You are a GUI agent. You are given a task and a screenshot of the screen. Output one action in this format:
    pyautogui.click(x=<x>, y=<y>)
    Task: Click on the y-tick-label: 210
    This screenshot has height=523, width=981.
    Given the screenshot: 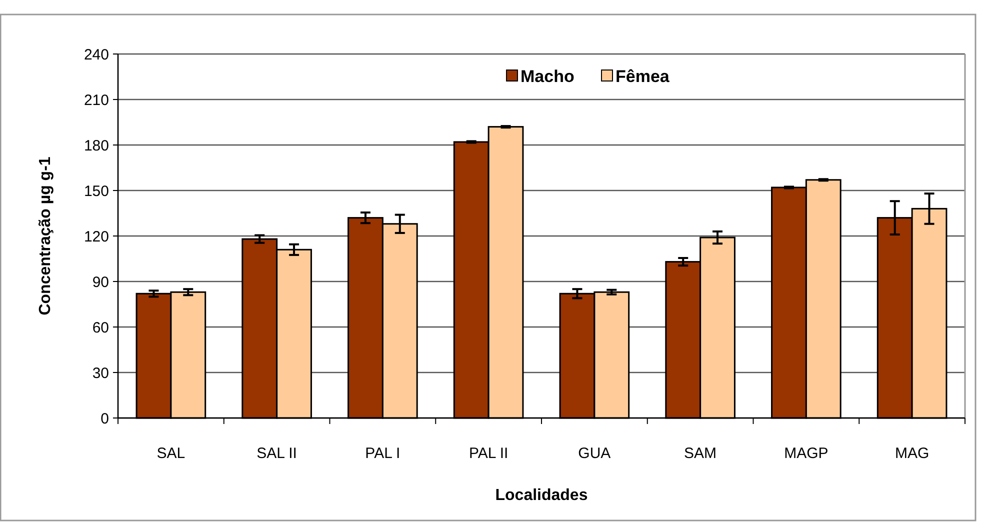 What is the action you would take?
    pyautogui.click(x=96, y=100)
    